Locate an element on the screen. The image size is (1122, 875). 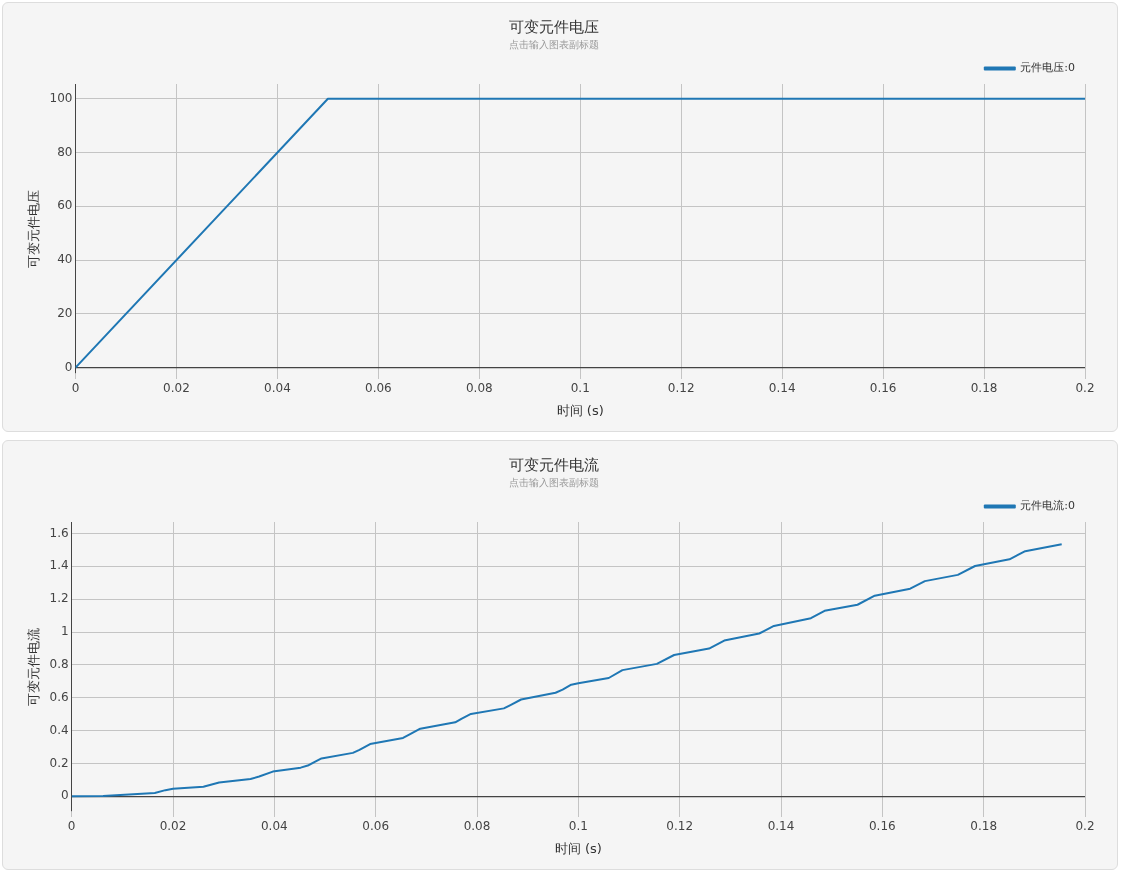
y-axis-title: 可变元件电压 is located at coordinates (34, 228).